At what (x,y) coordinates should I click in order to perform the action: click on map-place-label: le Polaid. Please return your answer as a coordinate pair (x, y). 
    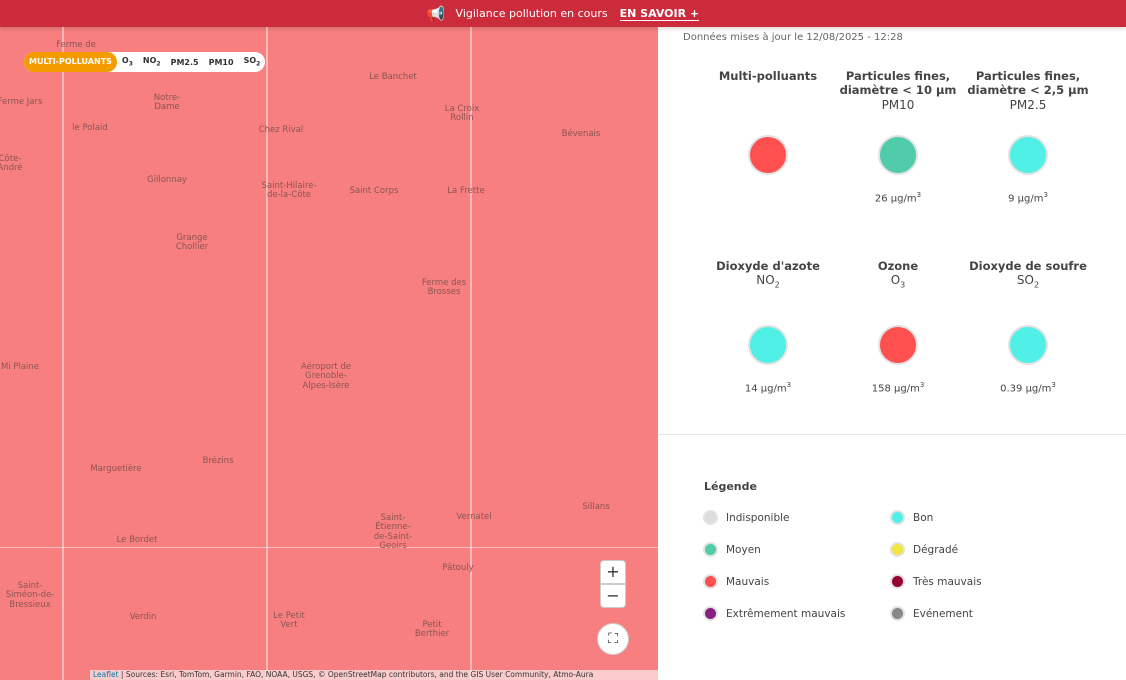
    Looking at the image, I should click on (90, 128).